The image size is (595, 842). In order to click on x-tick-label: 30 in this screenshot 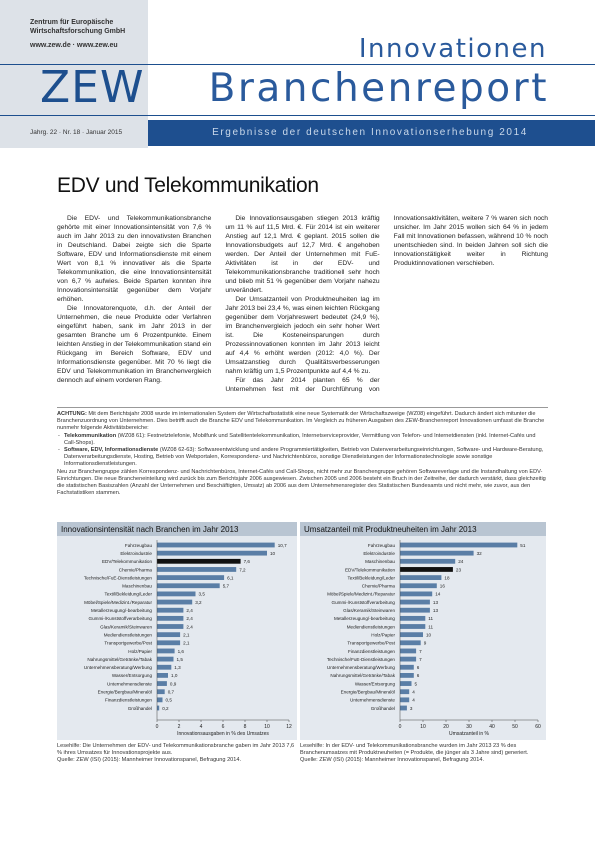, I will do `click(469, 727)`.